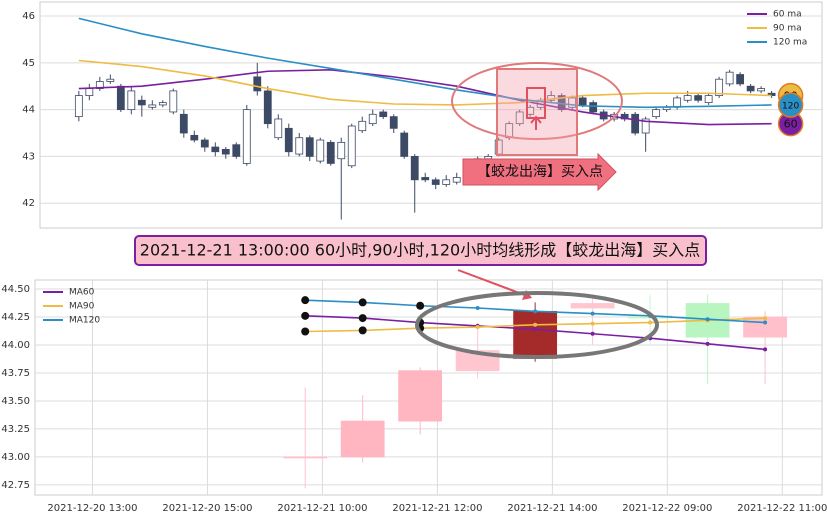 This screenshot has width=827, height=520. Describe the element at coordinates (15, 401) in the screenshot. I see `y-tick-label: 43.50` at that location.